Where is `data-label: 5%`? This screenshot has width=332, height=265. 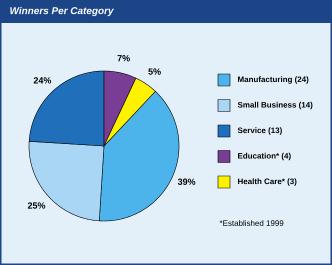 data-label: 5% is located at coordinates (154, 71).